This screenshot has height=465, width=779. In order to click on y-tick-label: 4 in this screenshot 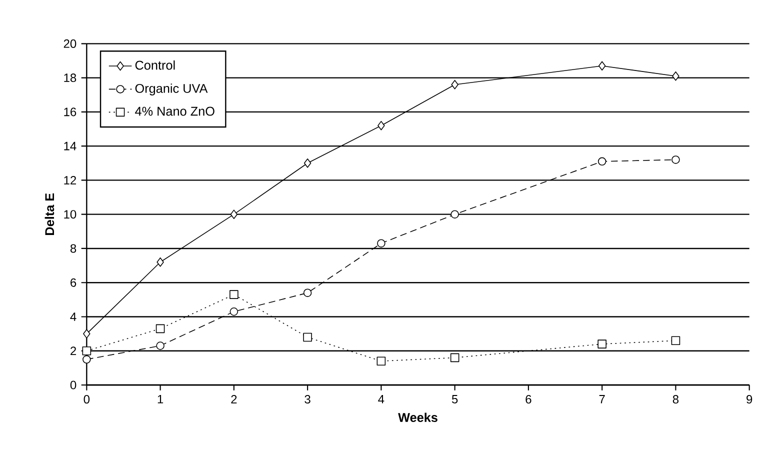, I will do `click(73, 316)`.